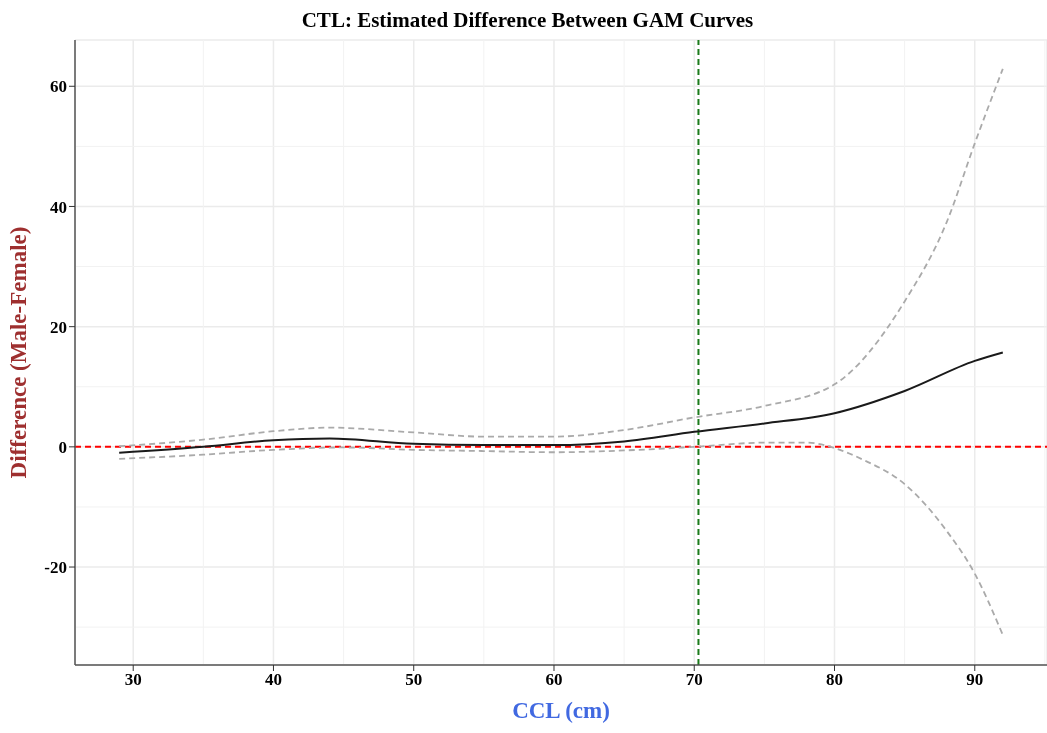 This screenshot has width=1047, height=733. What do you see at coordinates (975, 680) in the screenshot?
I see `x-tick-label: 90` at bounding box center [975, 680].